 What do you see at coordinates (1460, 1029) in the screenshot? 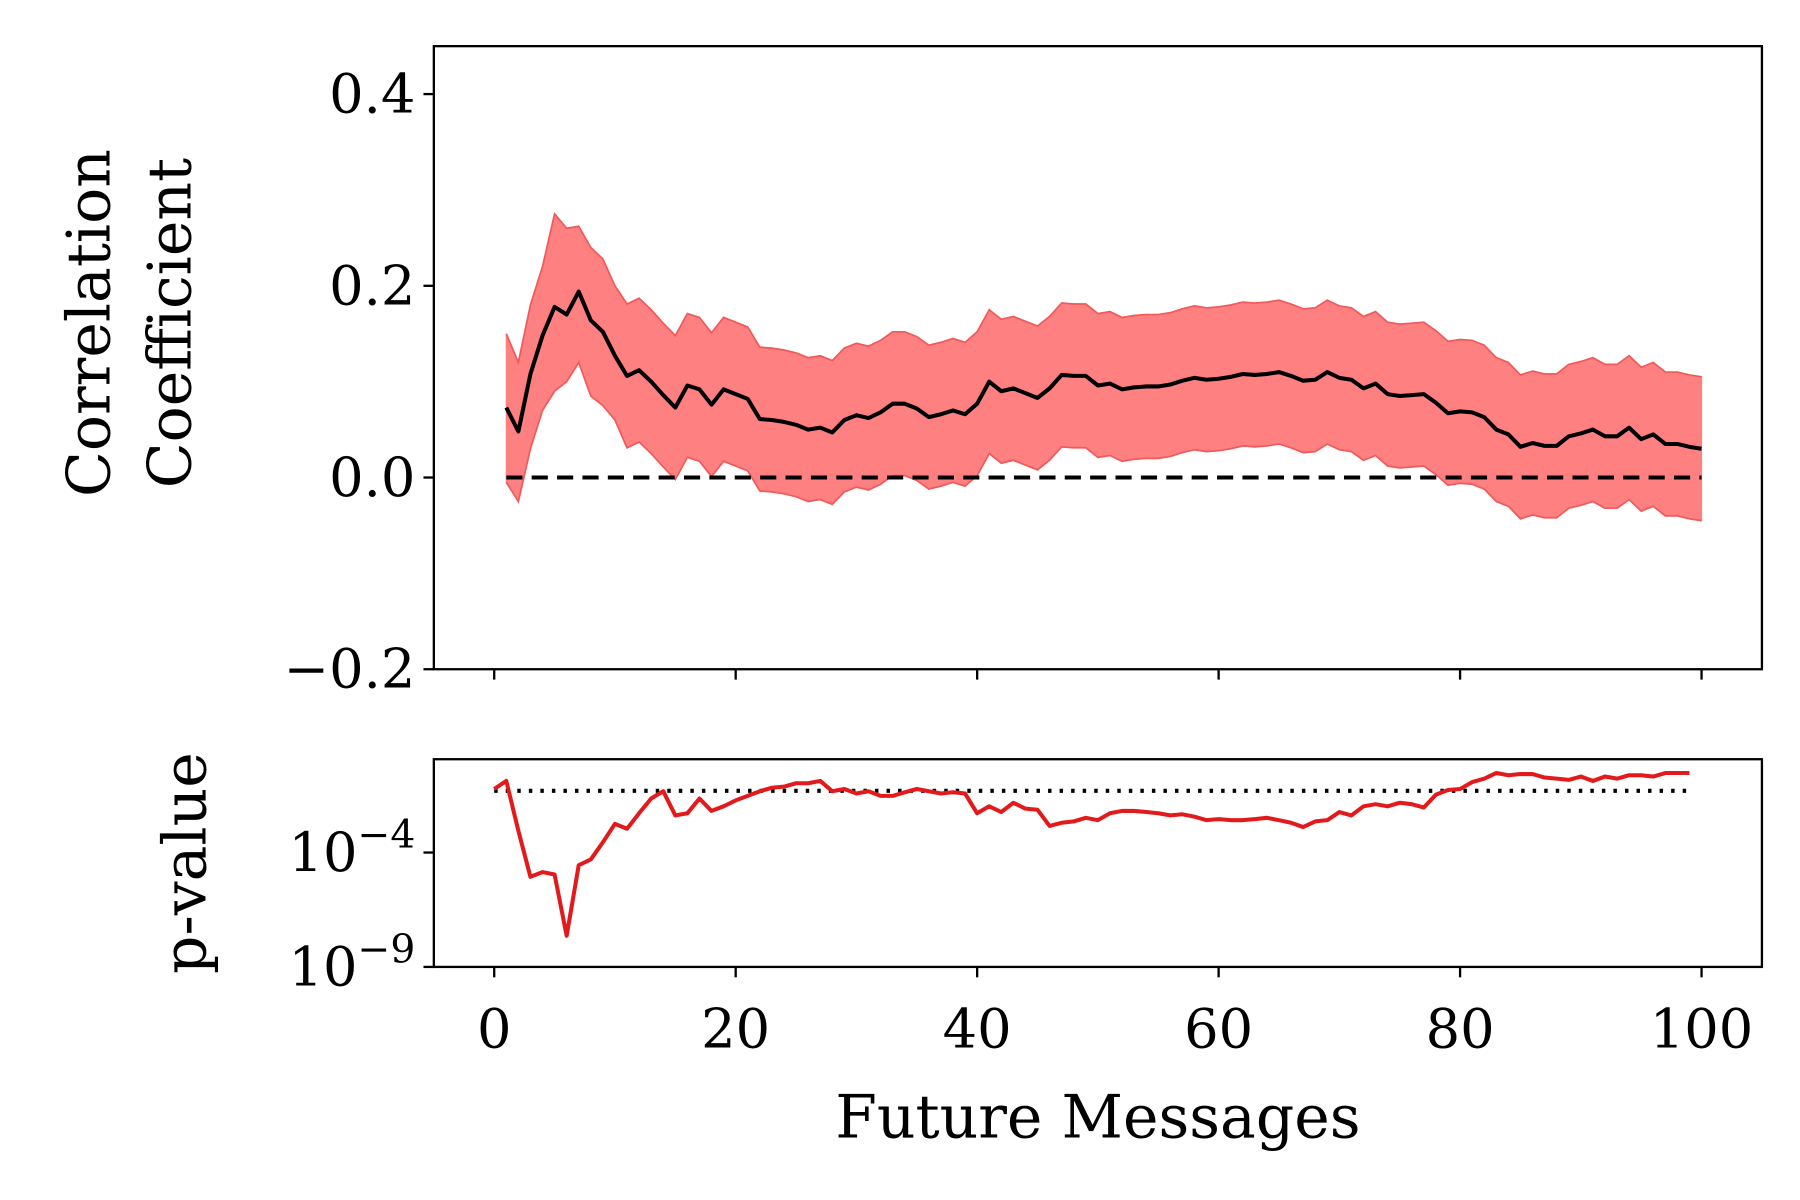
I see `x-tick-label: 80` at bounding box center [1460, 1029].